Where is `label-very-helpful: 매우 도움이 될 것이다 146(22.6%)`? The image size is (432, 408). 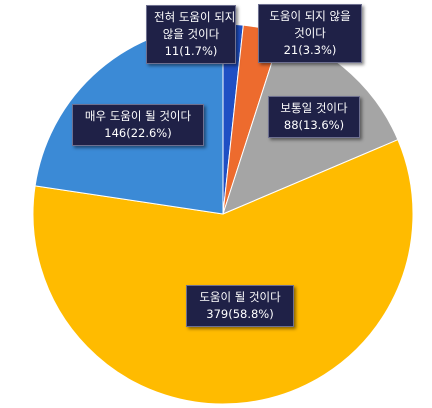
label-very-helpful: 매우 도움이 될 것이다 146(22.6%) is located at coordinates (138, 125).